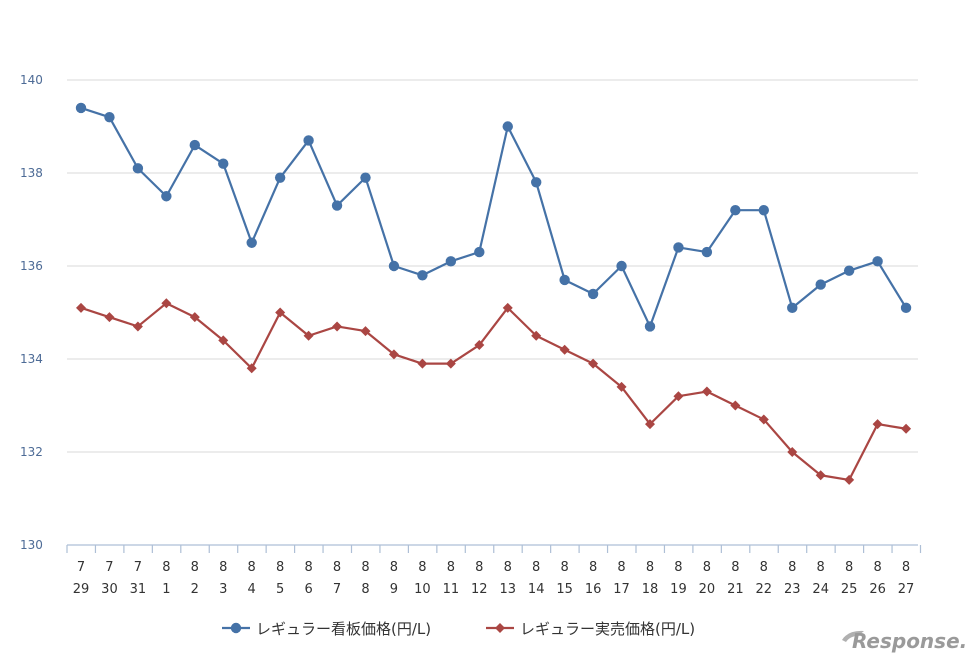 This screenshot has width=968, height=662. What do you see at coordinates (593, 589) in the screenshot?
I see `x-tick-label-day: 16` at bounding box center [593, 589].